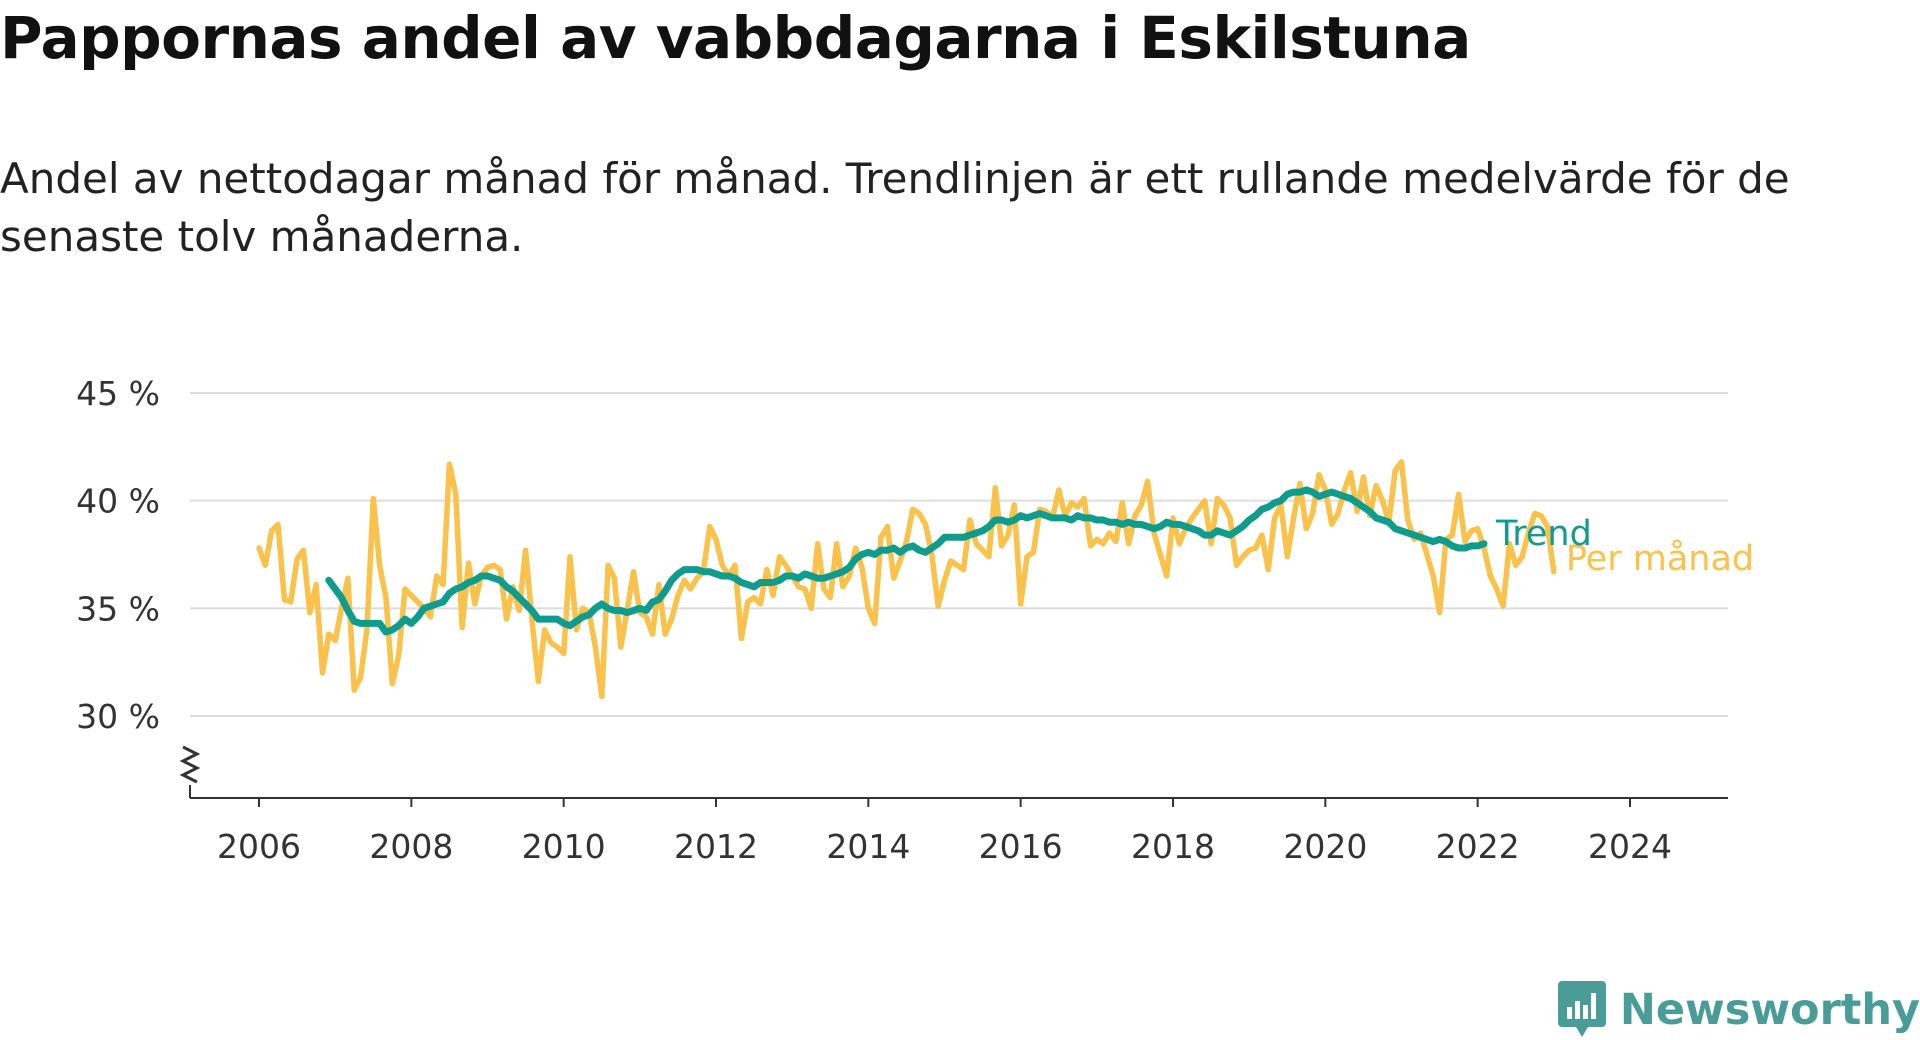 Image resolution: width=1920 pixels, height=1040 pixels. What do you see at coordinates (564, 846) in the screenshot?
I see `x-tick-label: 2010` at bounding box center [564, 846].